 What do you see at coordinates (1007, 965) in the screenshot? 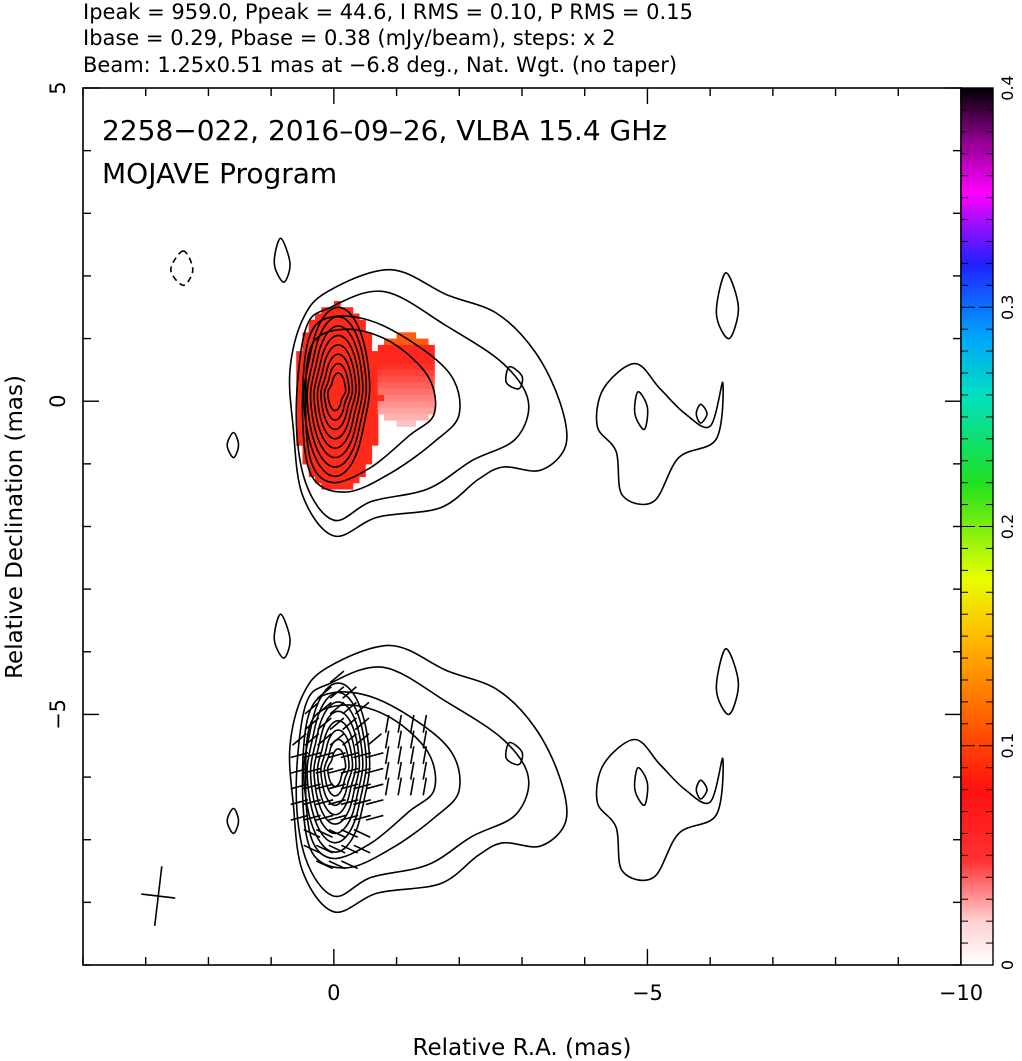
I see `colorbar-tick-label: 0` at bounding box center [1007, 965].